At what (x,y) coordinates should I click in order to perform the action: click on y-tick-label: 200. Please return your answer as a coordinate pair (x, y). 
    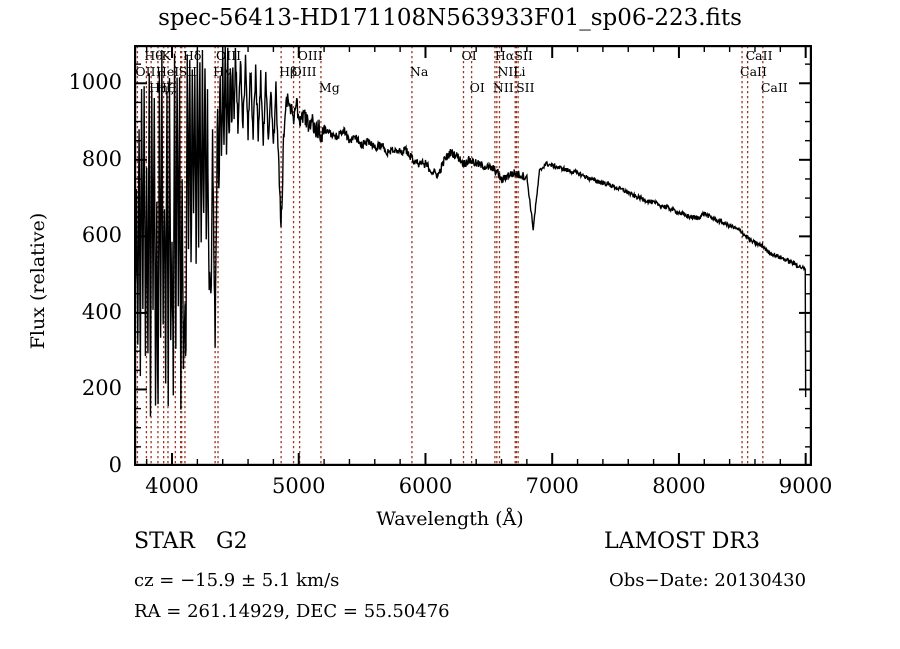
    Looking at the image, I should click on (101, 388).